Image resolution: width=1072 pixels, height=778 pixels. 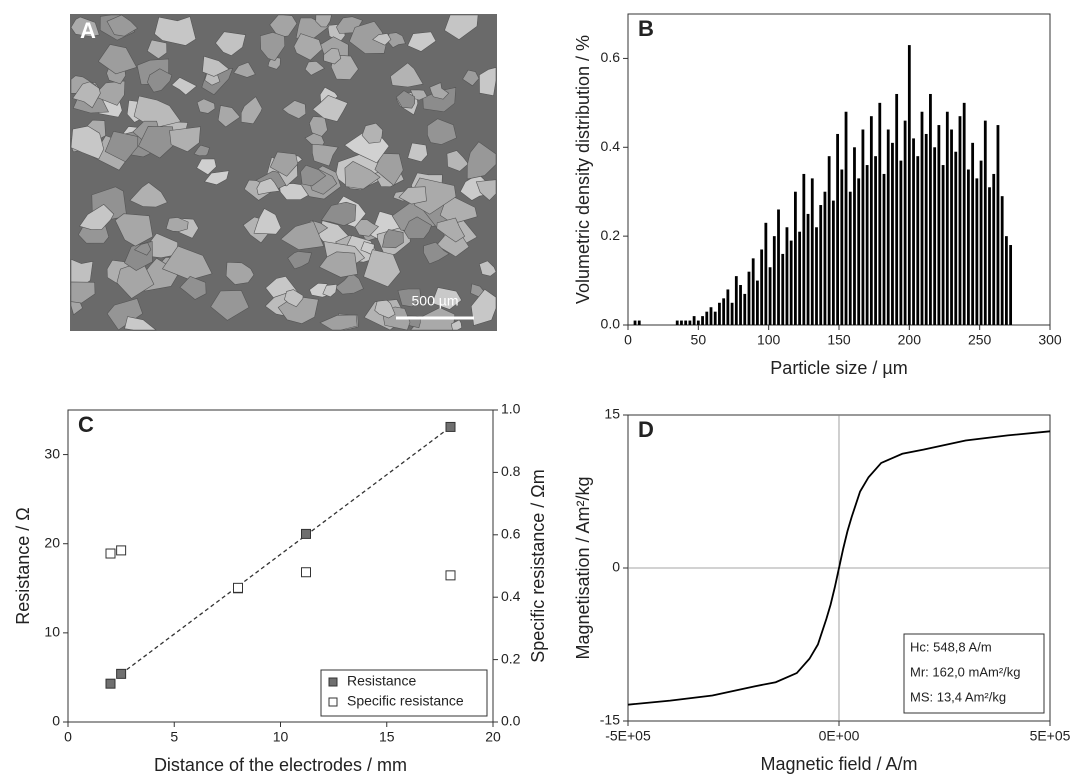 What do you see at coordinates (611, 146) in the screenshot?
I see `y-tick-label: 0.4` at bounding box center [611, 146].